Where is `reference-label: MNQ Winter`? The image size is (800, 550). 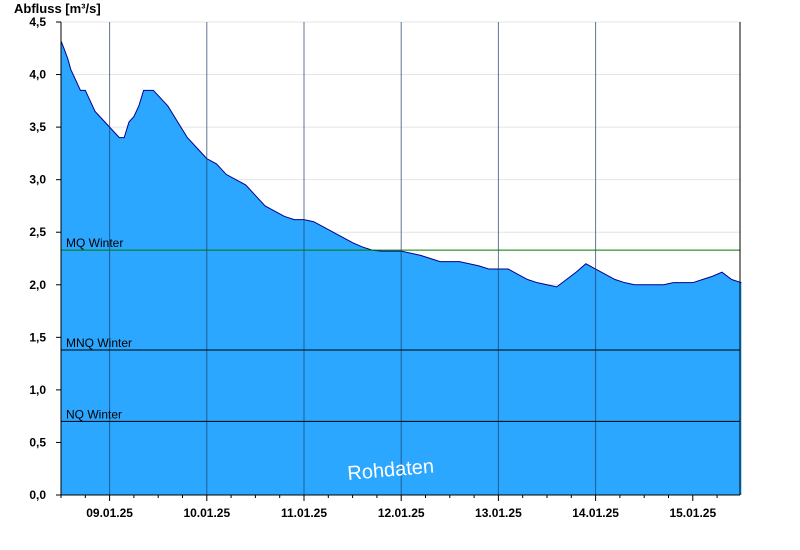 reference-label: MNQ Winter is located at coordinates (99, 343).